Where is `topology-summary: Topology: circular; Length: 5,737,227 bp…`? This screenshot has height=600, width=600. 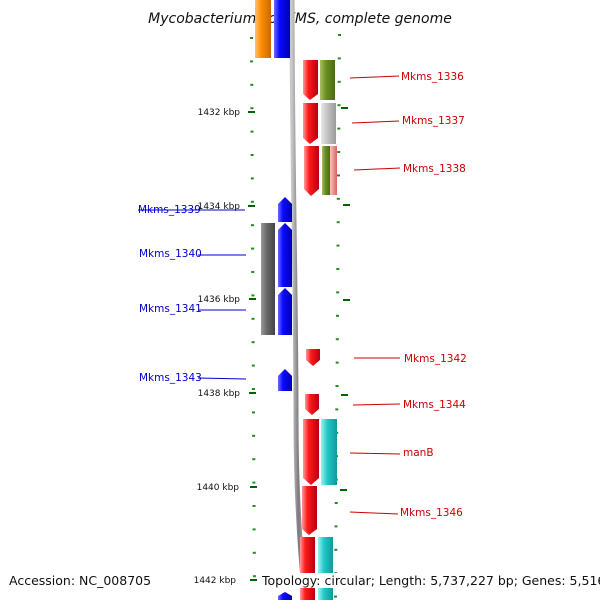 topology-summary: Topology: circular; Length: 5,737,227 bp… is located at coordinates (430, 580).